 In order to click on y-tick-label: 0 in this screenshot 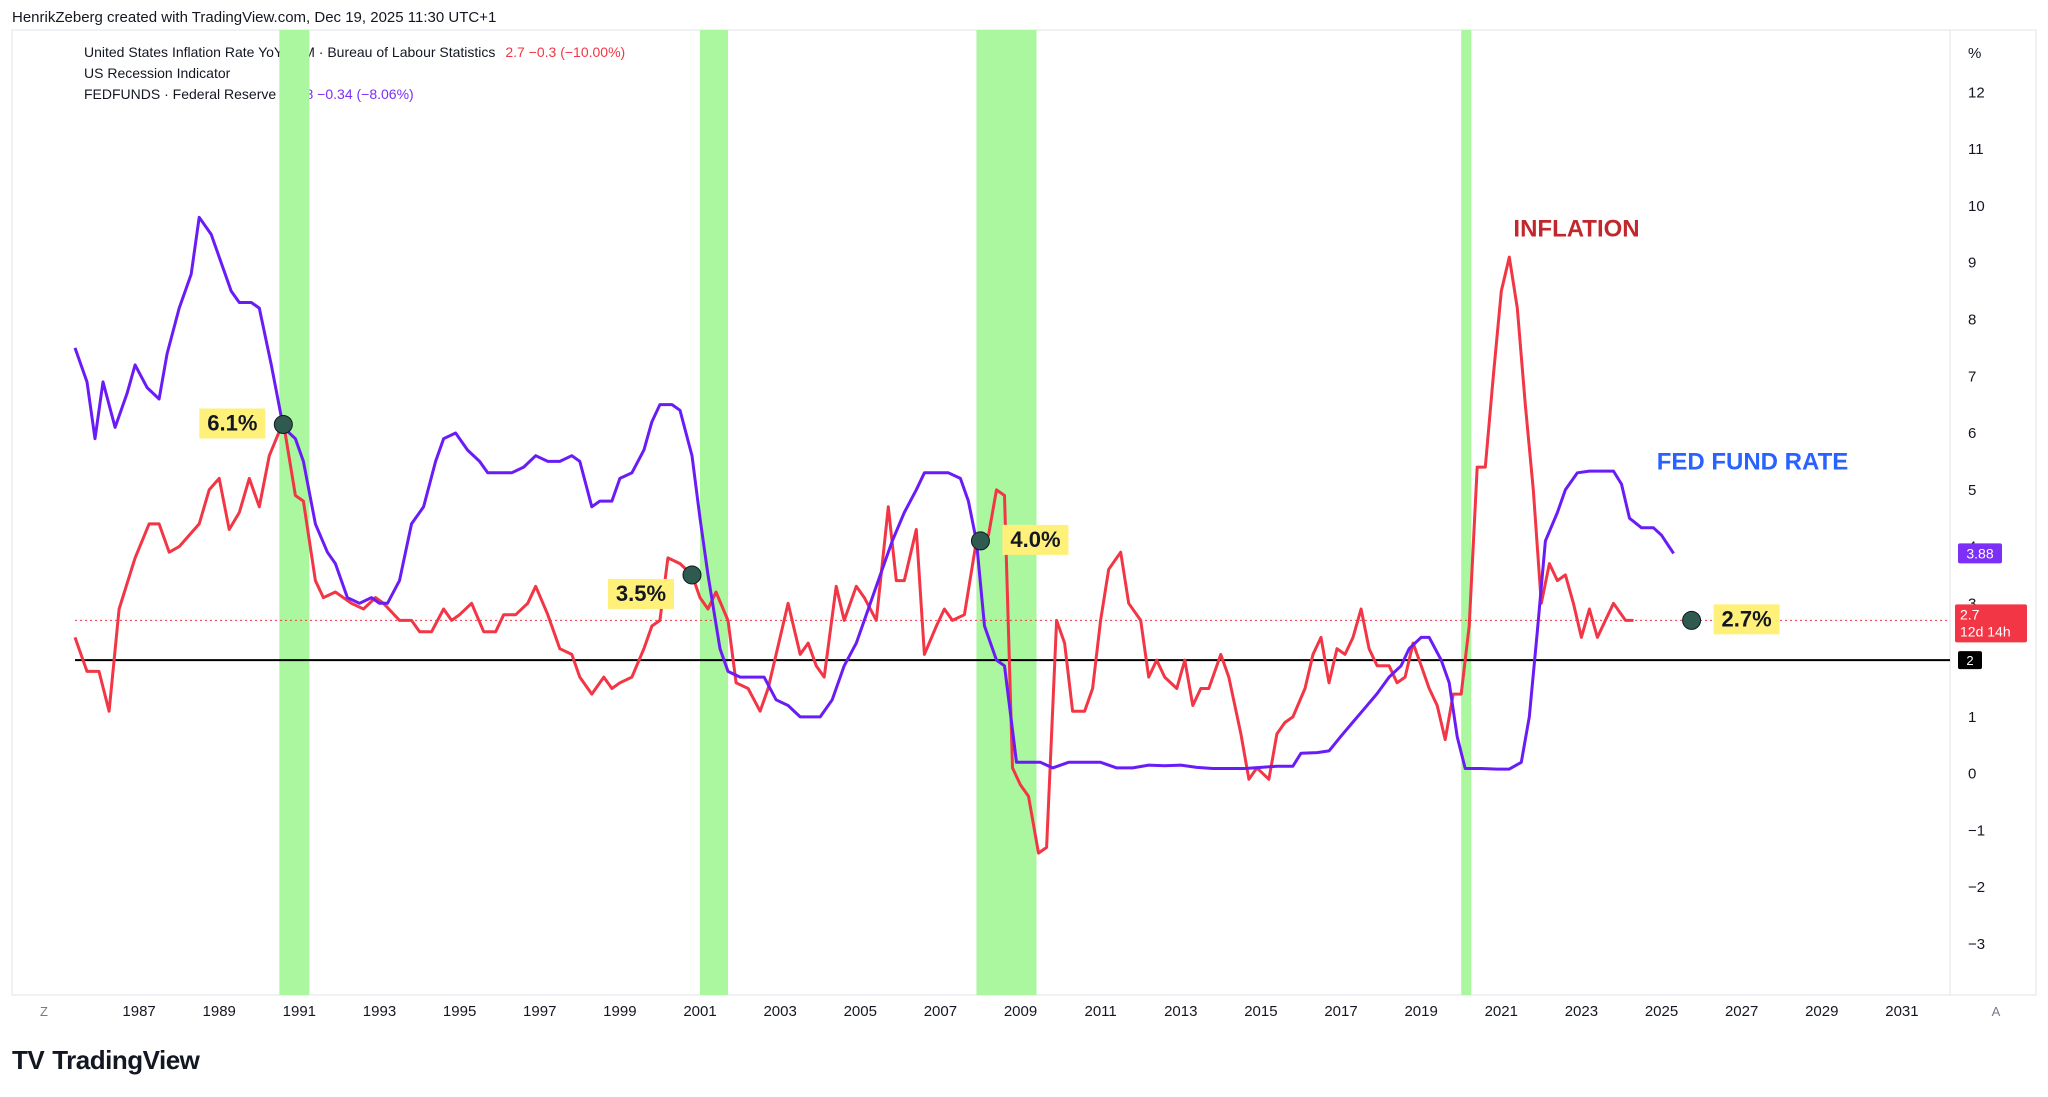, I will do `click(1972, 774)`.